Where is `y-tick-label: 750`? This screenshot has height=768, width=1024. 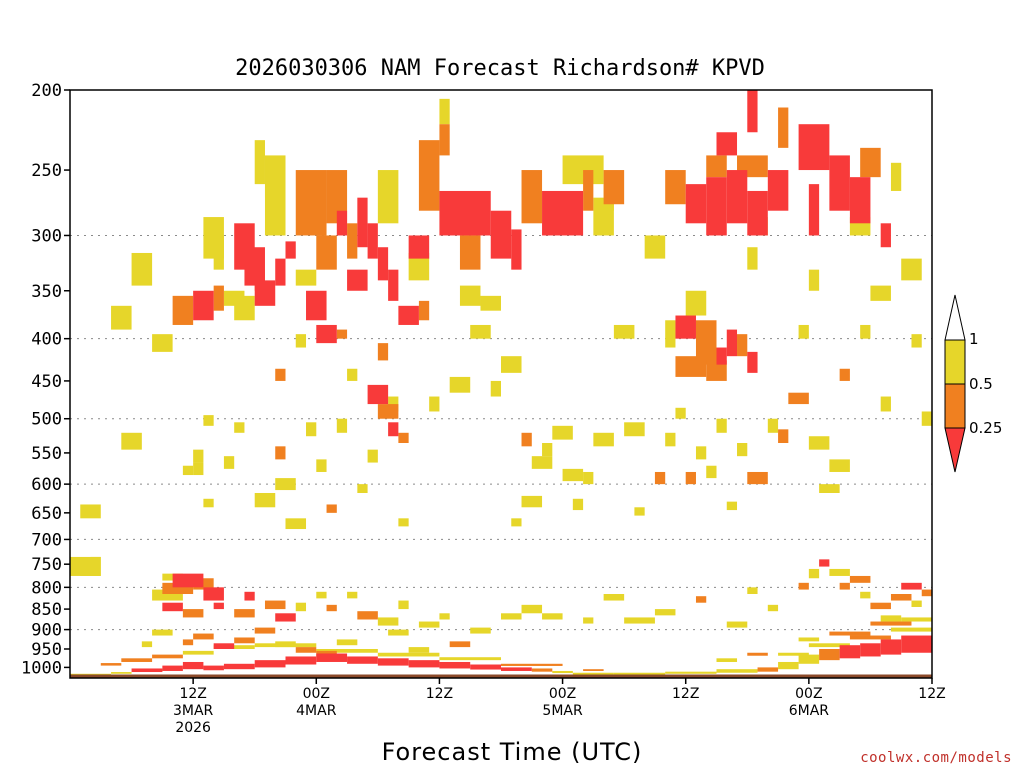 y-tick-label: 750 is located at coordinates (46, 565).